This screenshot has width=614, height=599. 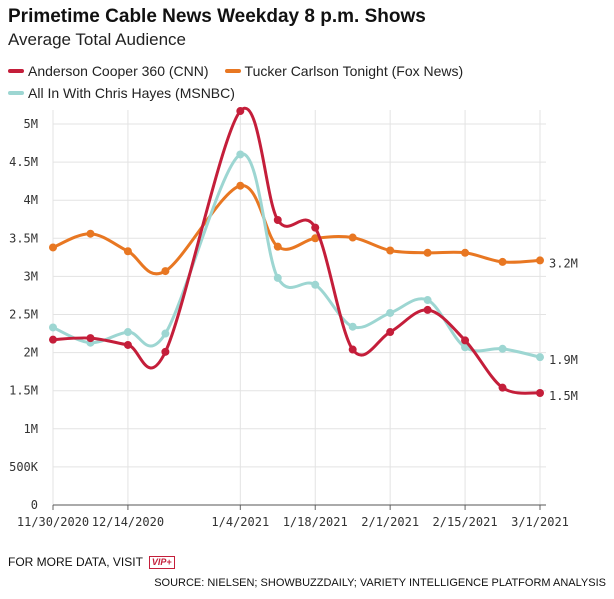 I want to click on legend-label-fox: Tucker Carlson Tonight (Fox News), so click(x=354, y=71).